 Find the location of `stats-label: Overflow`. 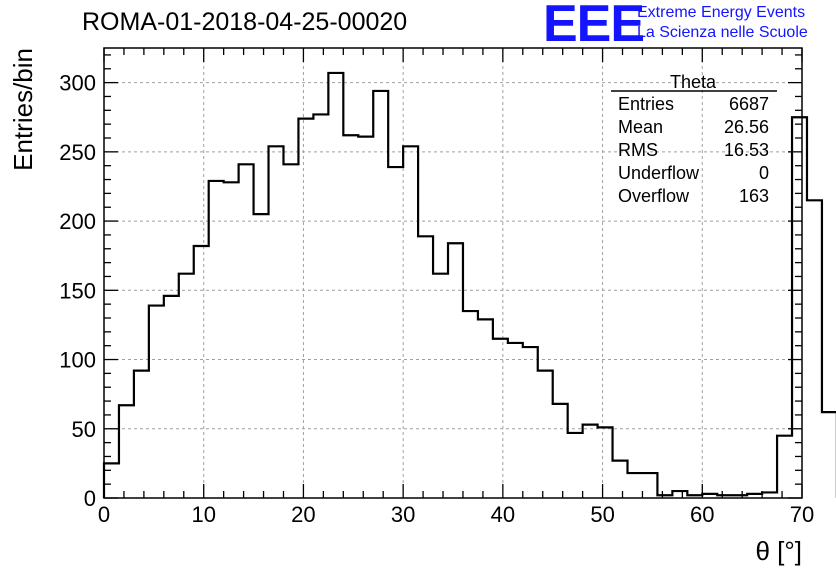

stats-label: Overflow is located at coordinates (654, 196).